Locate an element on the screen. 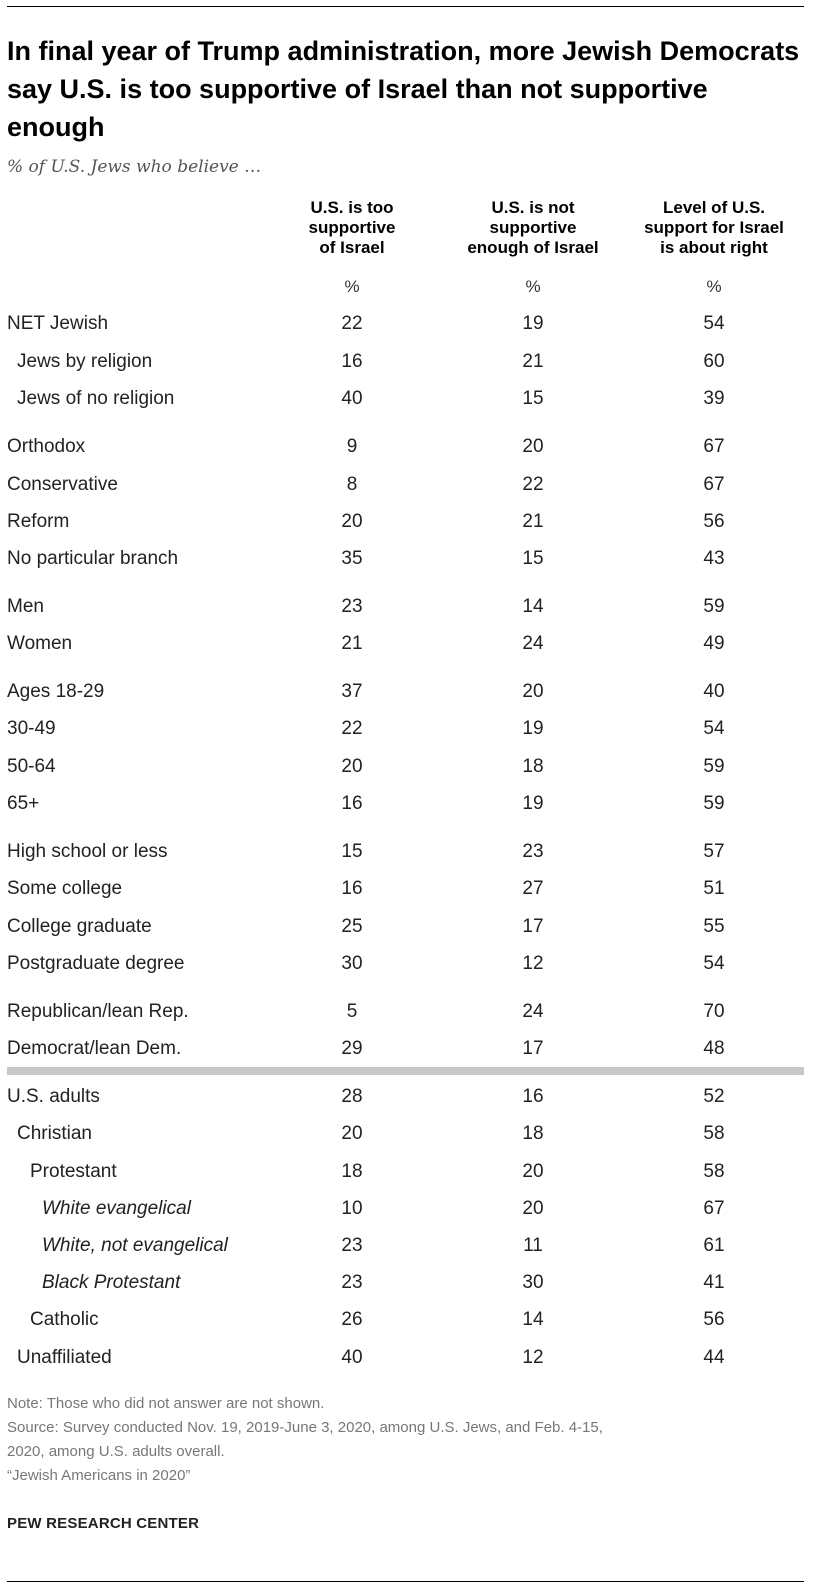 This screenshot has height=1588, width=840. row-label: Men is located at coordinates (25, 606).